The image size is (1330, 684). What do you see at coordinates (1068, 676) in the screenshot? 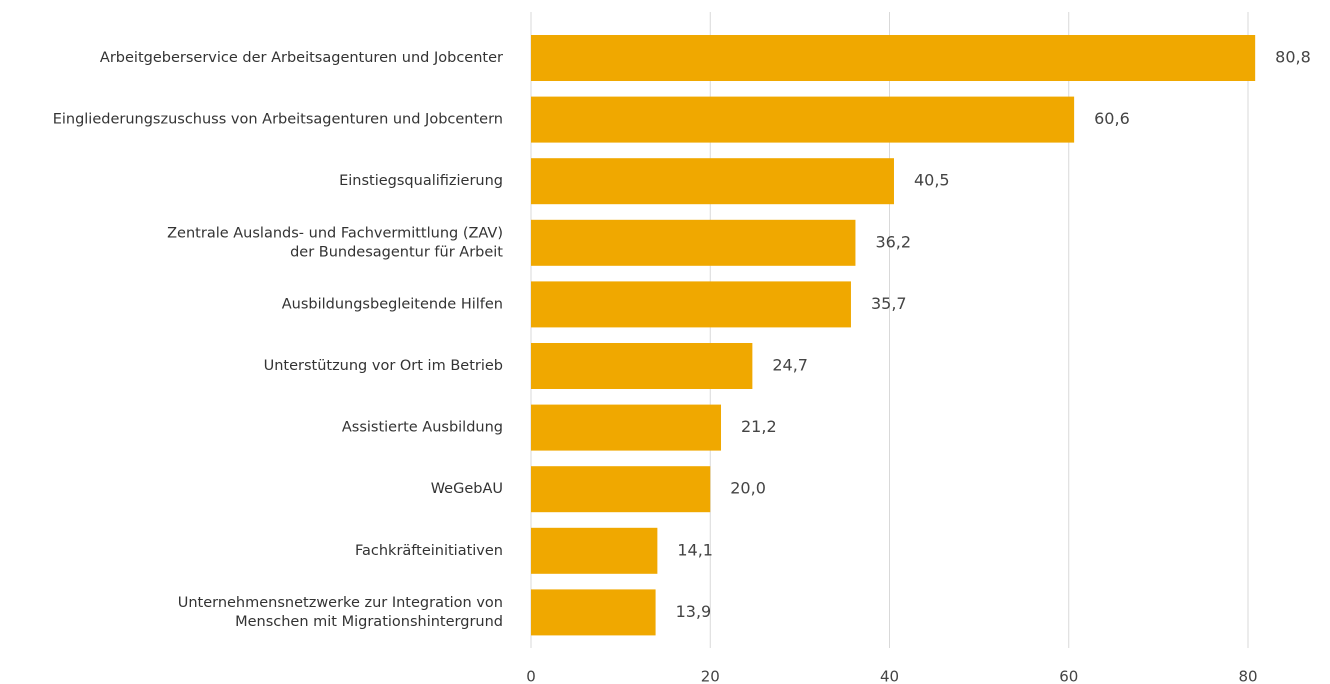
I see `x-tick-label: 60` at bounding box center [1068, 676].